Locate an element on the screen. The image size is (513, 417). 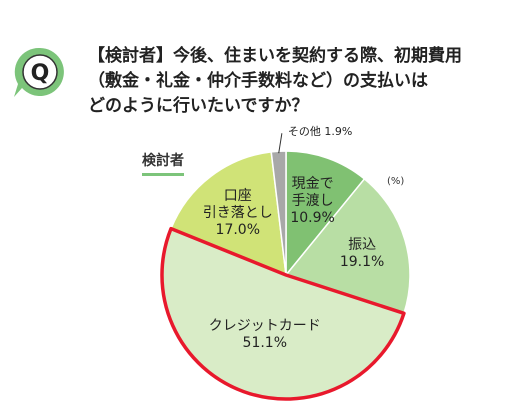
pie-value-label-0-2: 10.9% is located at coordinates (312, 218).